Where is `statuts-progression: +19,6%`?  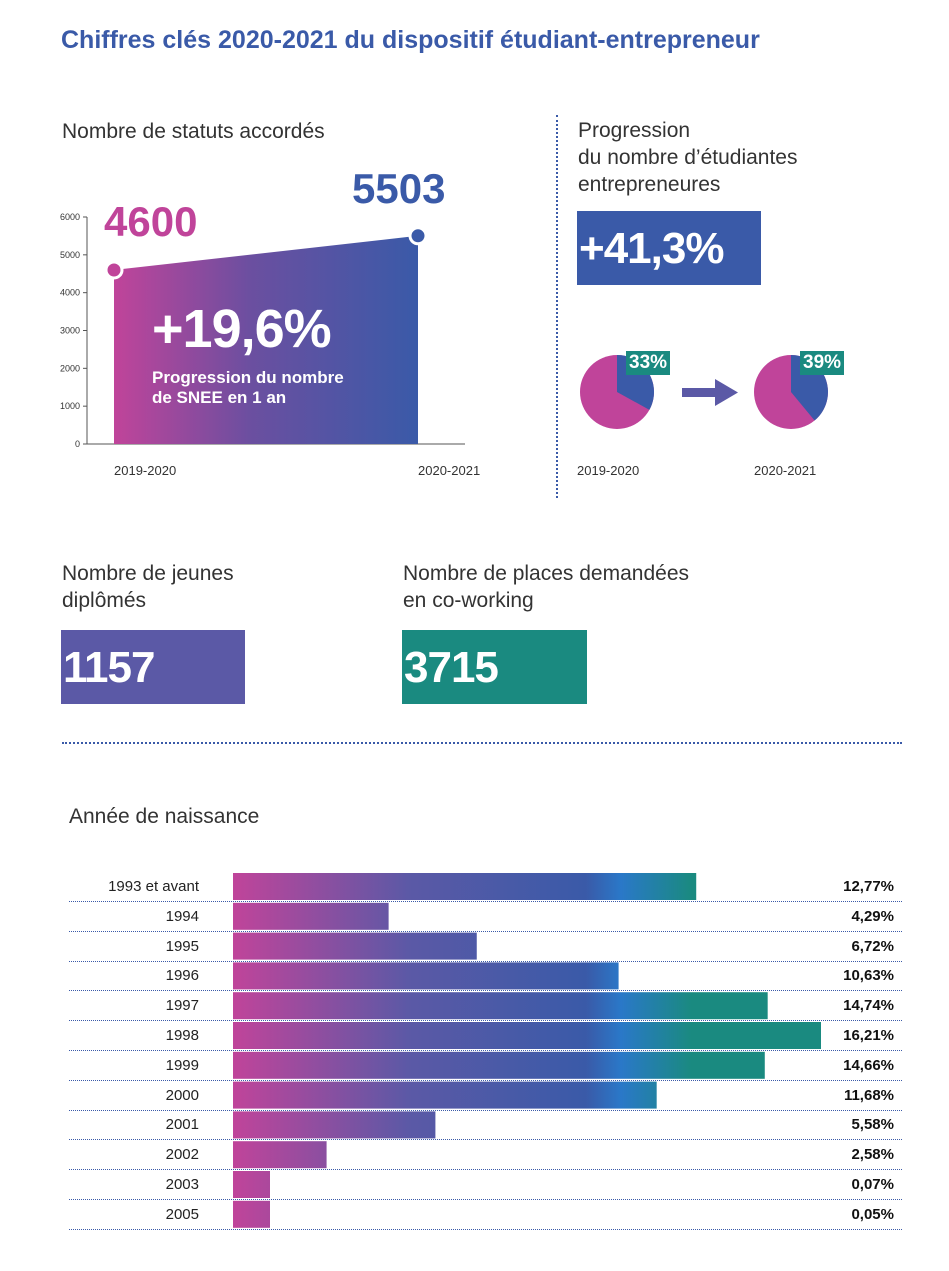 statuts-progression: +19,6% is located at coordinates (242, 329).